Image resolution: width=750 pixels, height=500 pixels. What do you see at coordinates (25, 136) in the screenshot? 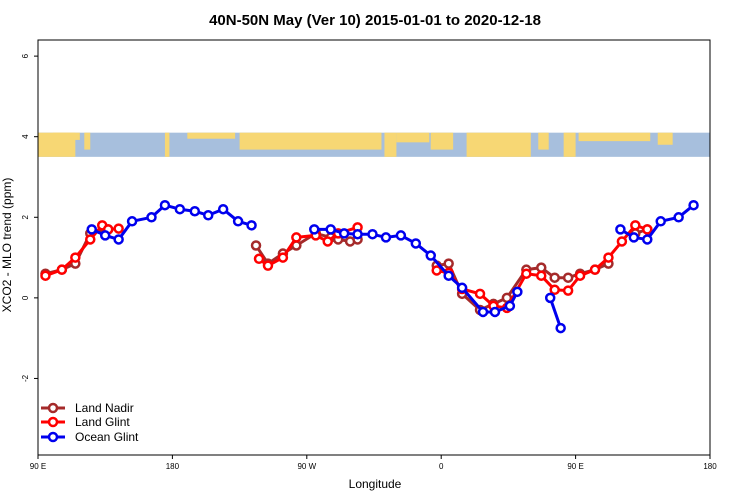
I see `y-tick-label: 4` at bounding box center [25, 136].